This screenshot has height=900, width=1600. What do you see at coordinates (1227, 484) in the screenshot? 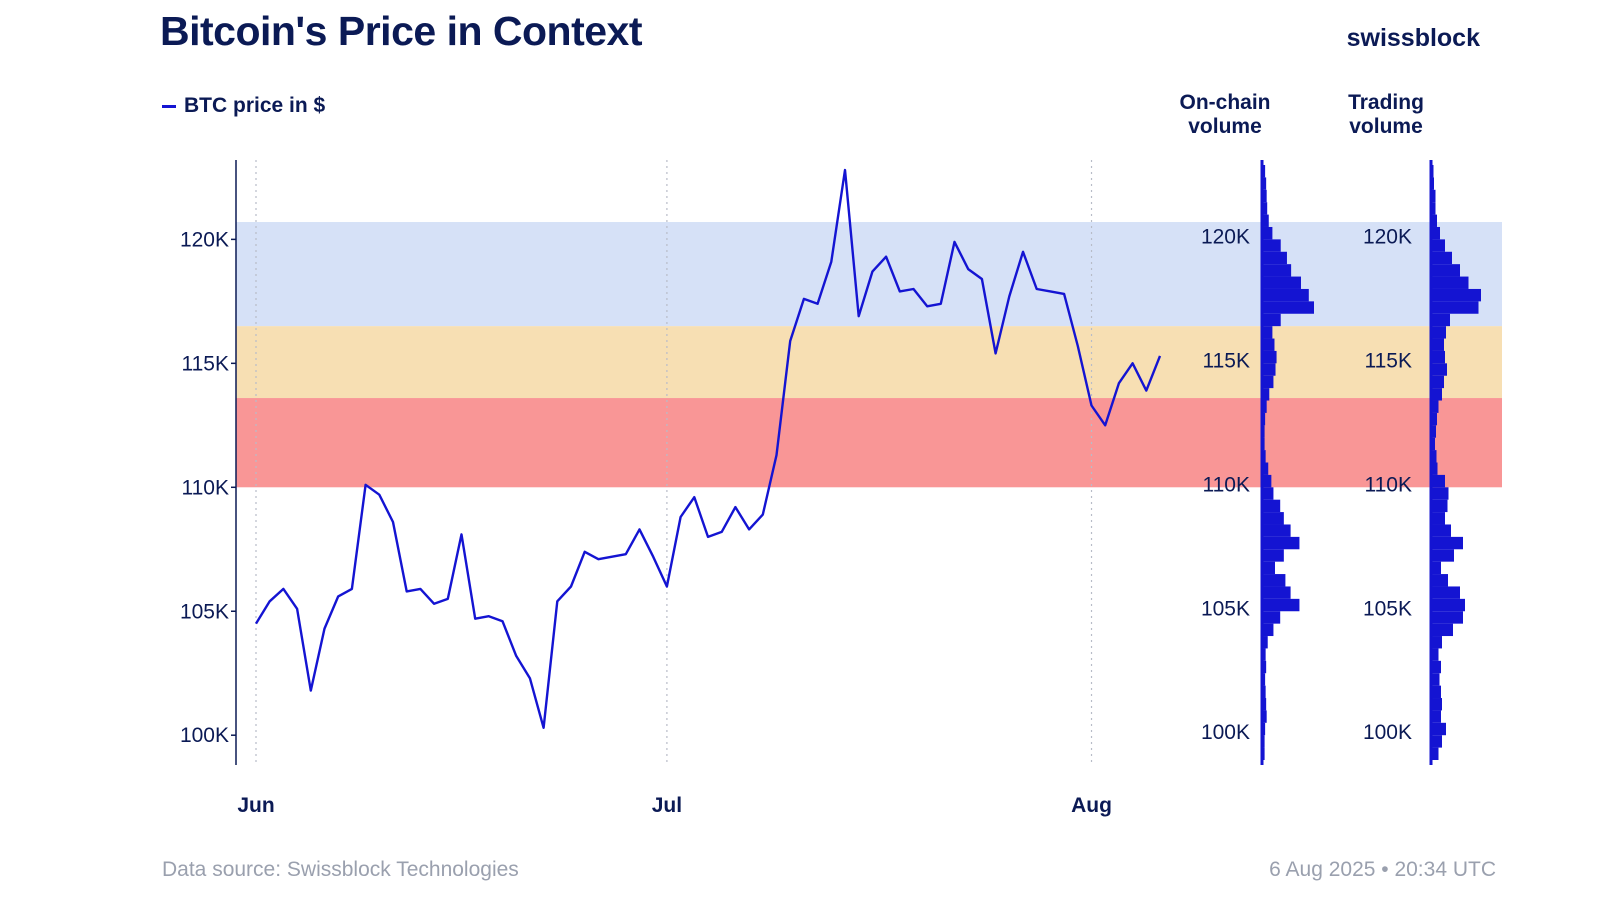
I see `volume-tick-label: 110K` at bounding box center [1227, 484].